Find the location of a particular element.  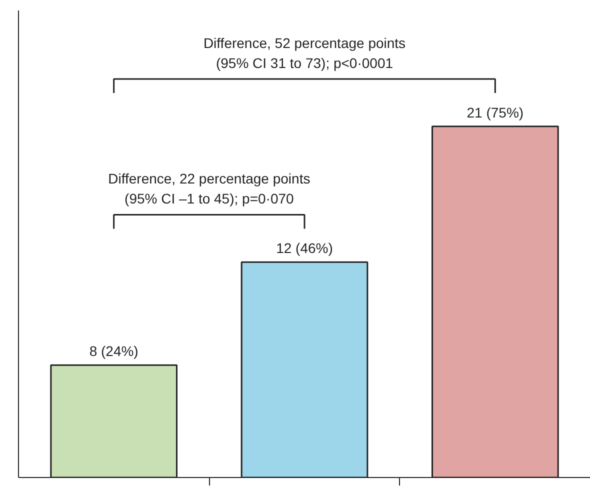

data-label: 21 (75%) is located at coordinates (495, 112).